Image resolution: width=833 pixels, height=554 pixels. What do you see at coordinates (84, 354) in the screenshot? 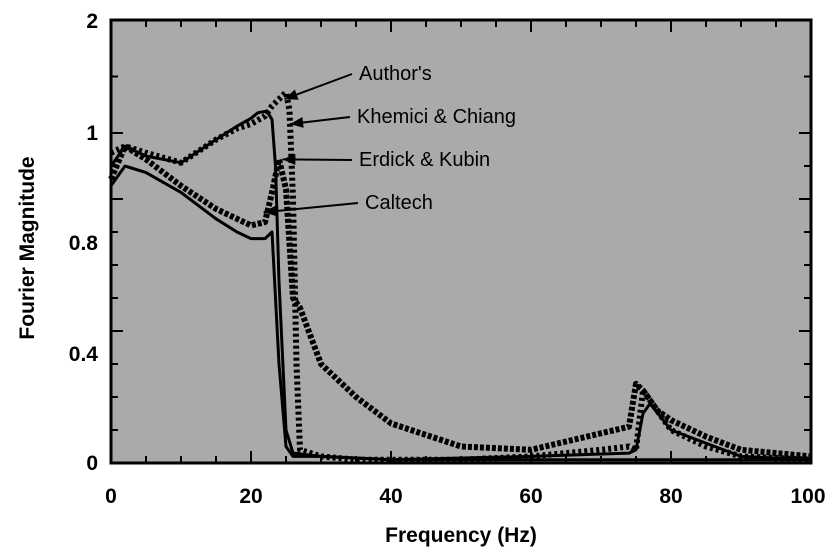
I see `y-tick-label: 0.4` at bounding box center [84, 354].